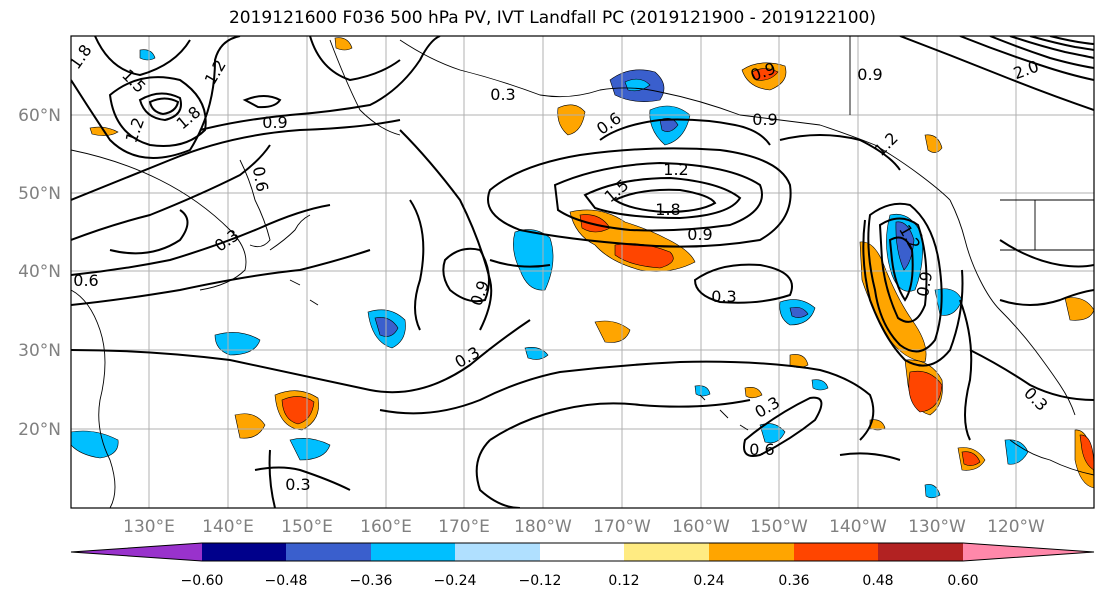 This screenshot has height=601, width=1105. Describe the element at coordinates (937, 527) in the screenshot. I see `lon-label: 130°W` at that location.